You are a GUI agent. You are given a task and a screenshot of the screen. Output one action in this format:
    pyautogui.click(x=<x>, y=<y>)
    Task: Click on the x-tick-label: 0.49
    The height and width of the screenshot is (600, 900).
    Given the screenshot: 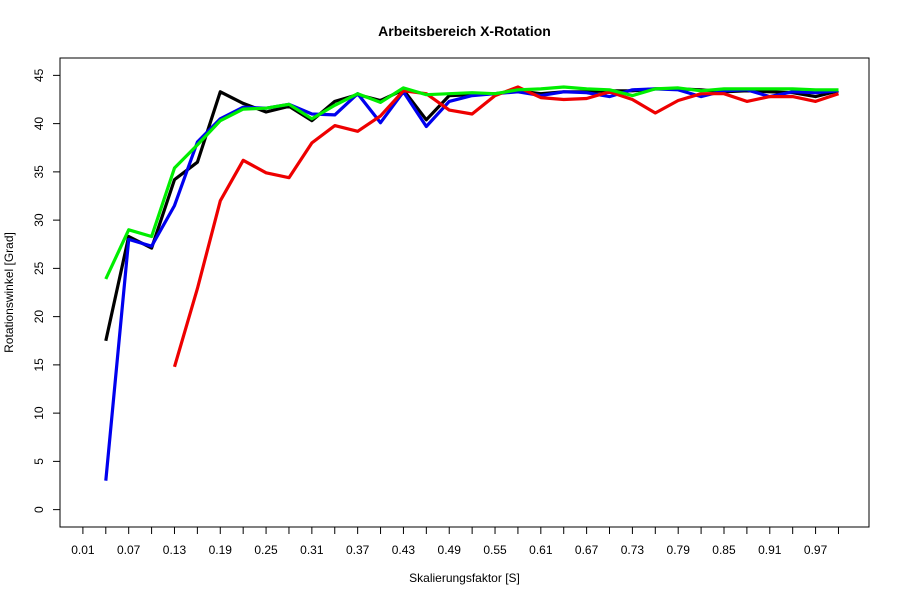 What is the action you would take?
    pyautogui.click(x=450, y=550)
    